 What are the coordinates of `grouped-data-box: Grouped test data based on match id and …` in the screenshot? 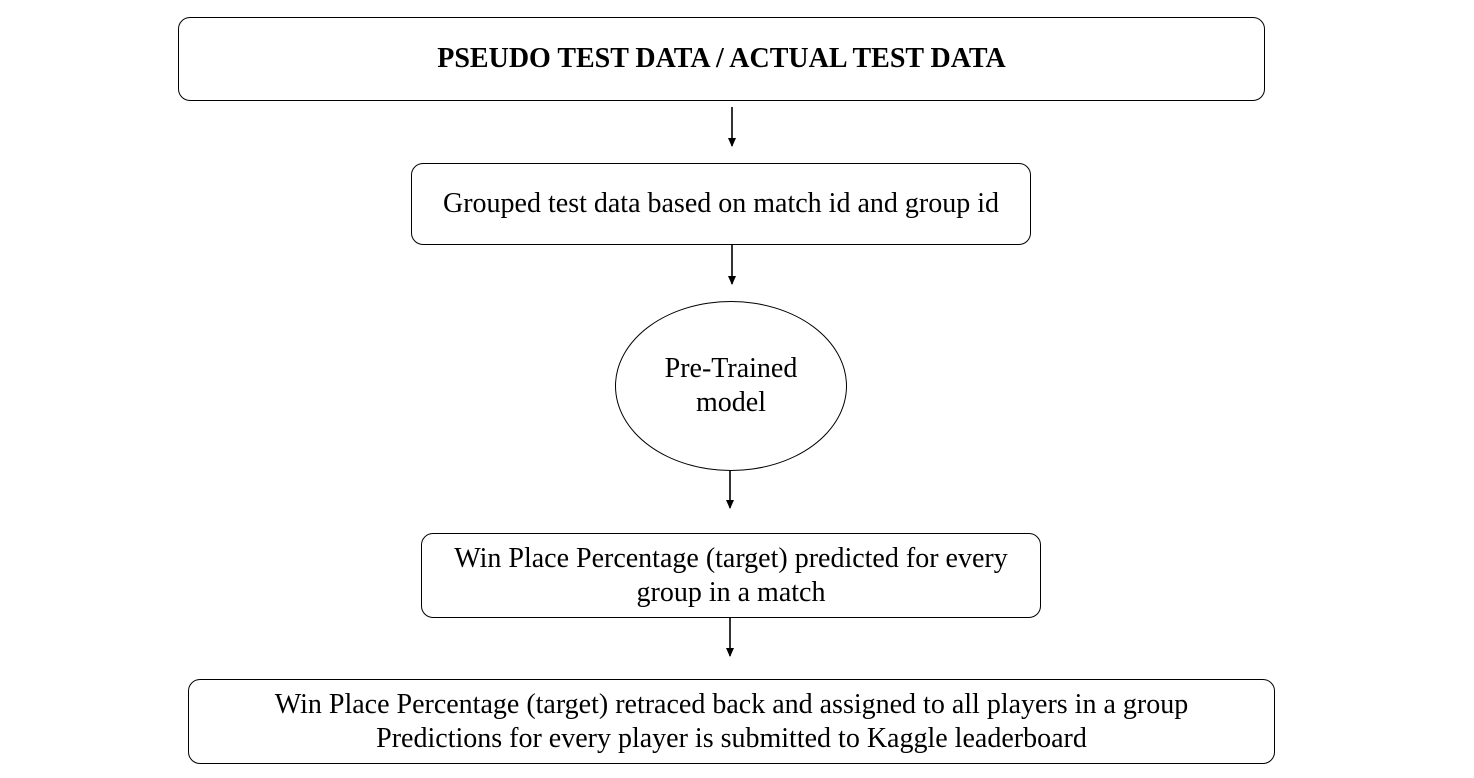 It's located at (721, 204).